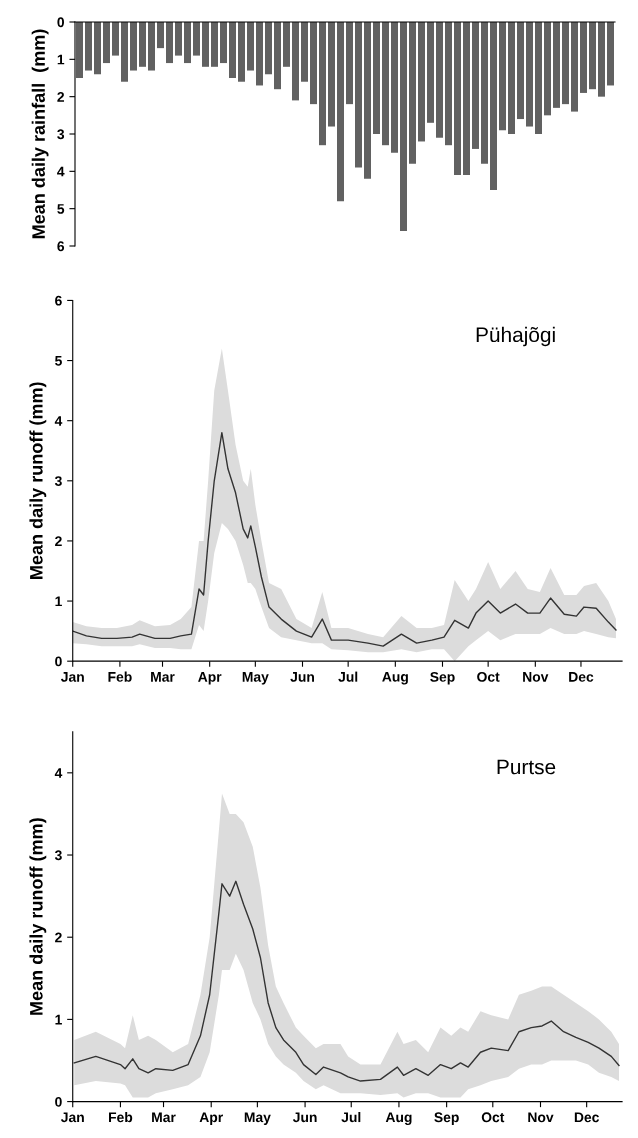  Describe the element at coordinates (304, 1117) in the screenshot. I see `x-tick-label: Jun` at that location.